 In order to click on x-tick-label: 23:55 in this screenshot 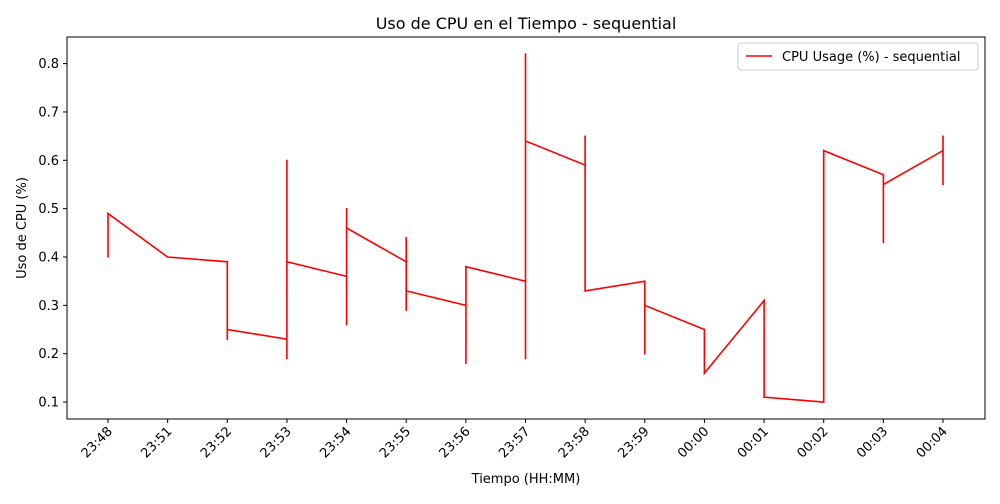, I will do `click(395, 442)`.